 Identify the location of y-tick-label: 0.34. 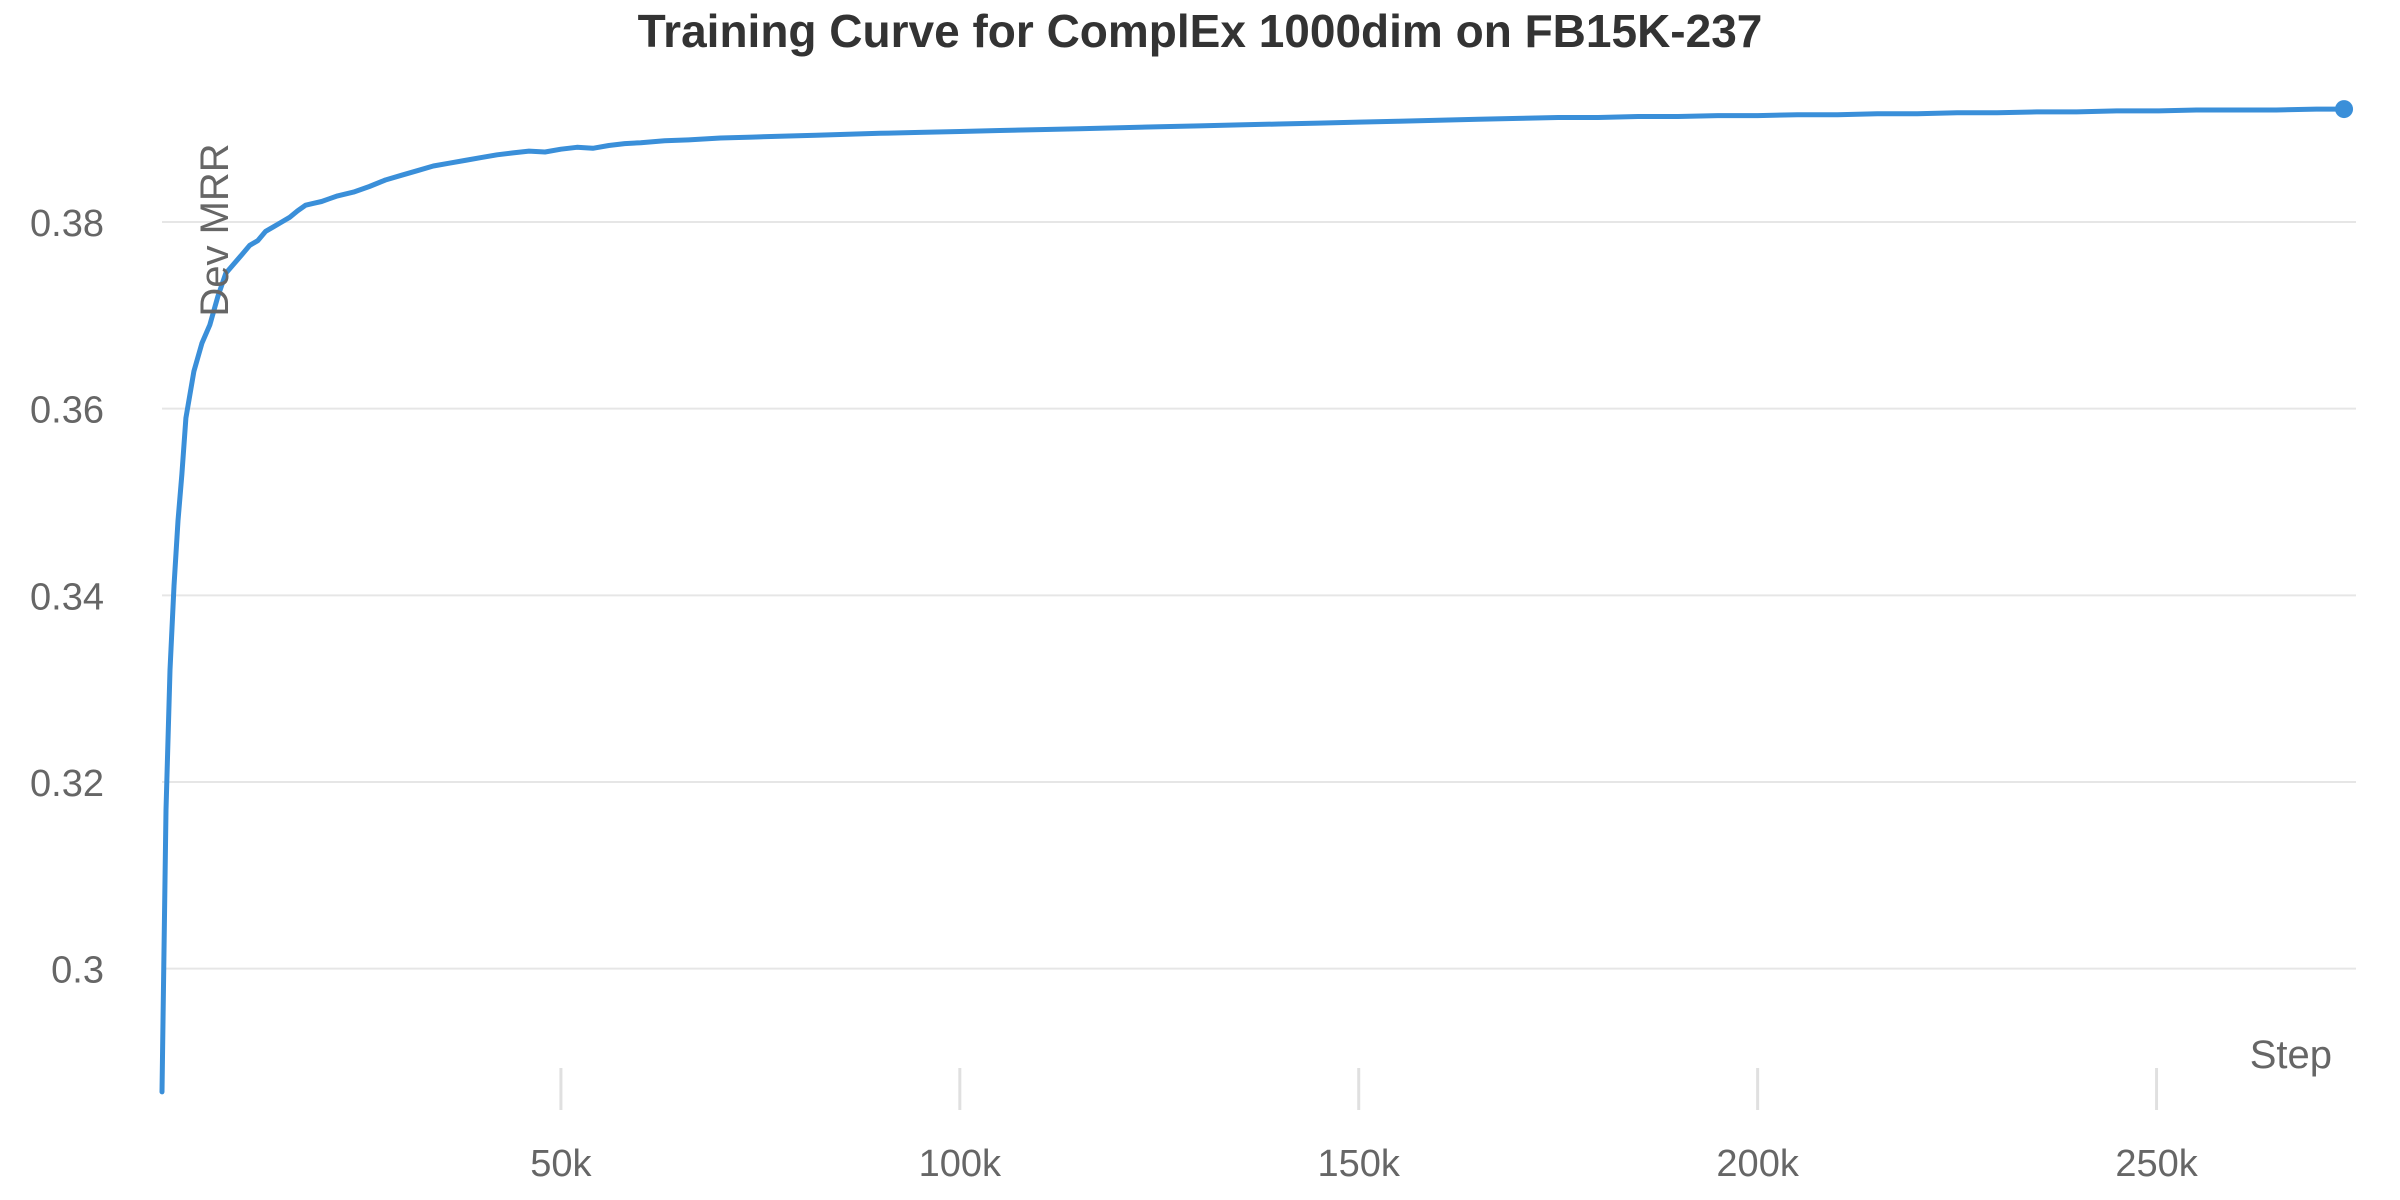
(67, 597).